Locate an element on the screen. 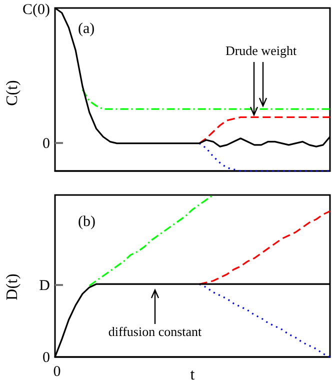  text: C(0) is located at coordinates (36, 10).